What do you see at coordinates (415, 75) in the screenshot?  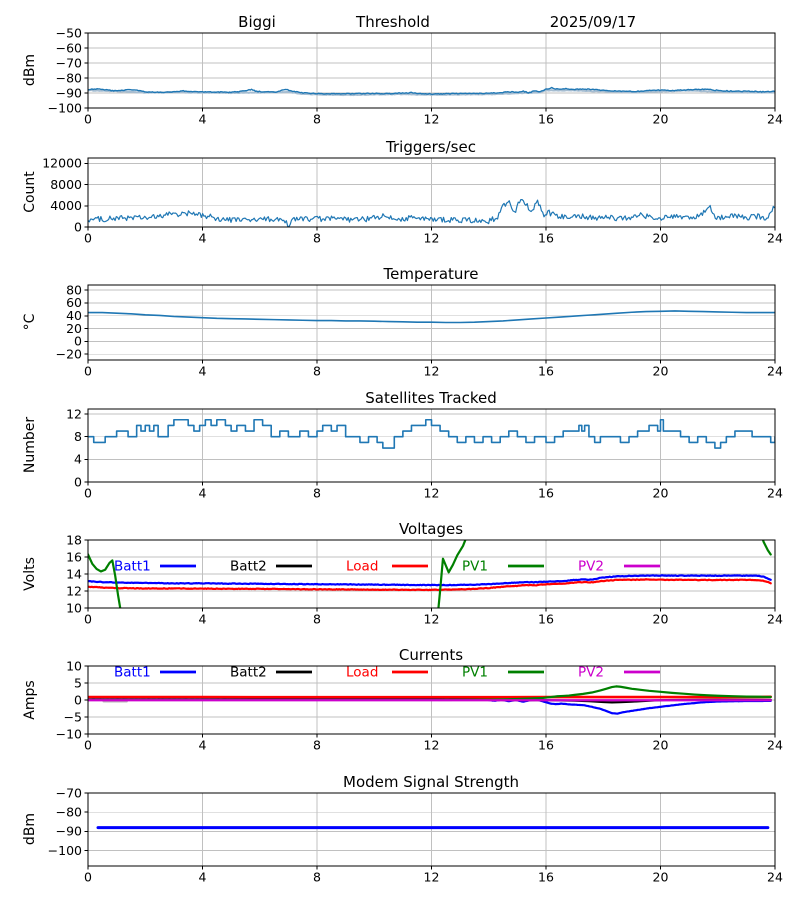 I see `chart-1: 0 4 8 12 16 20 24 −50−60−70−80−90−100` at bounding box center [415, 75].